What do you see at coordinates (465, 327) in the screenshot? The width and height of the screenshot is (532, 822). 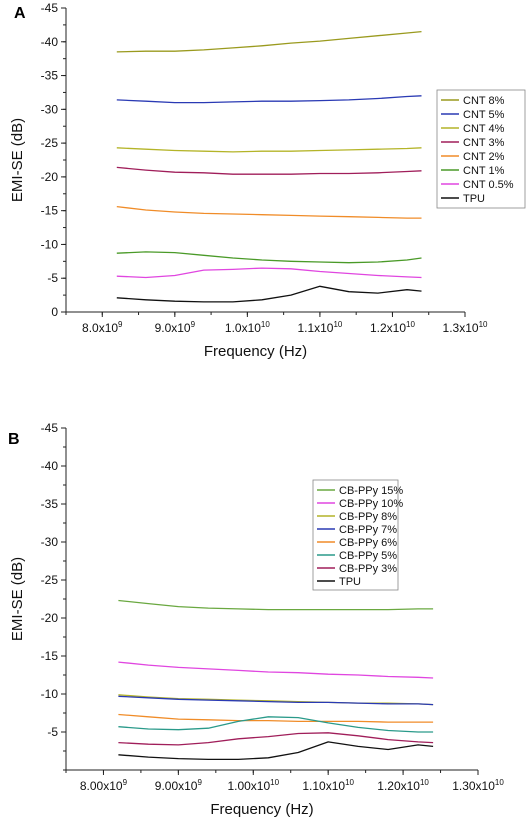 I see `x-tick-label: 1.3x10¹⁰` at bounding box center [465, 327].